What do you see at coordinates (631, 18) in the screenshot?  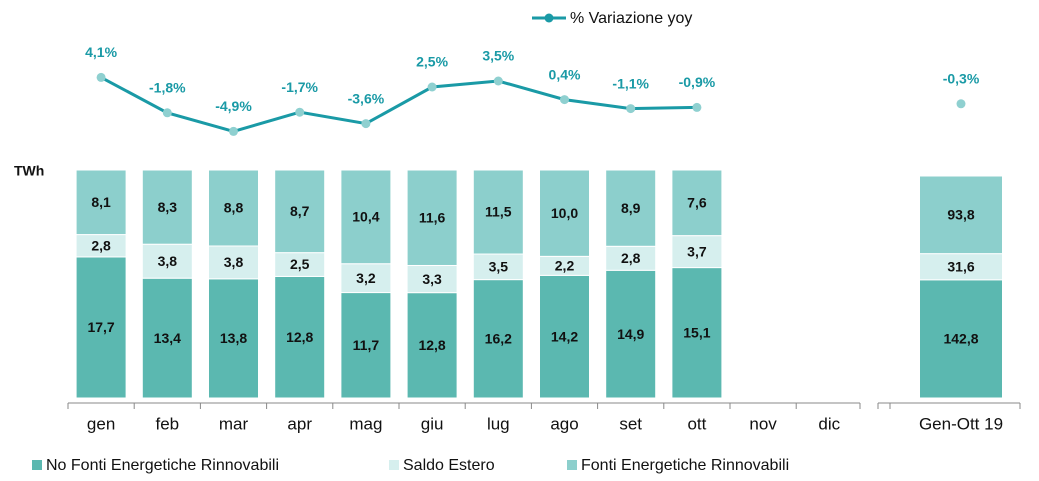 I see `legend-label: % Variazione yoy` at bounding box center [631, 18].